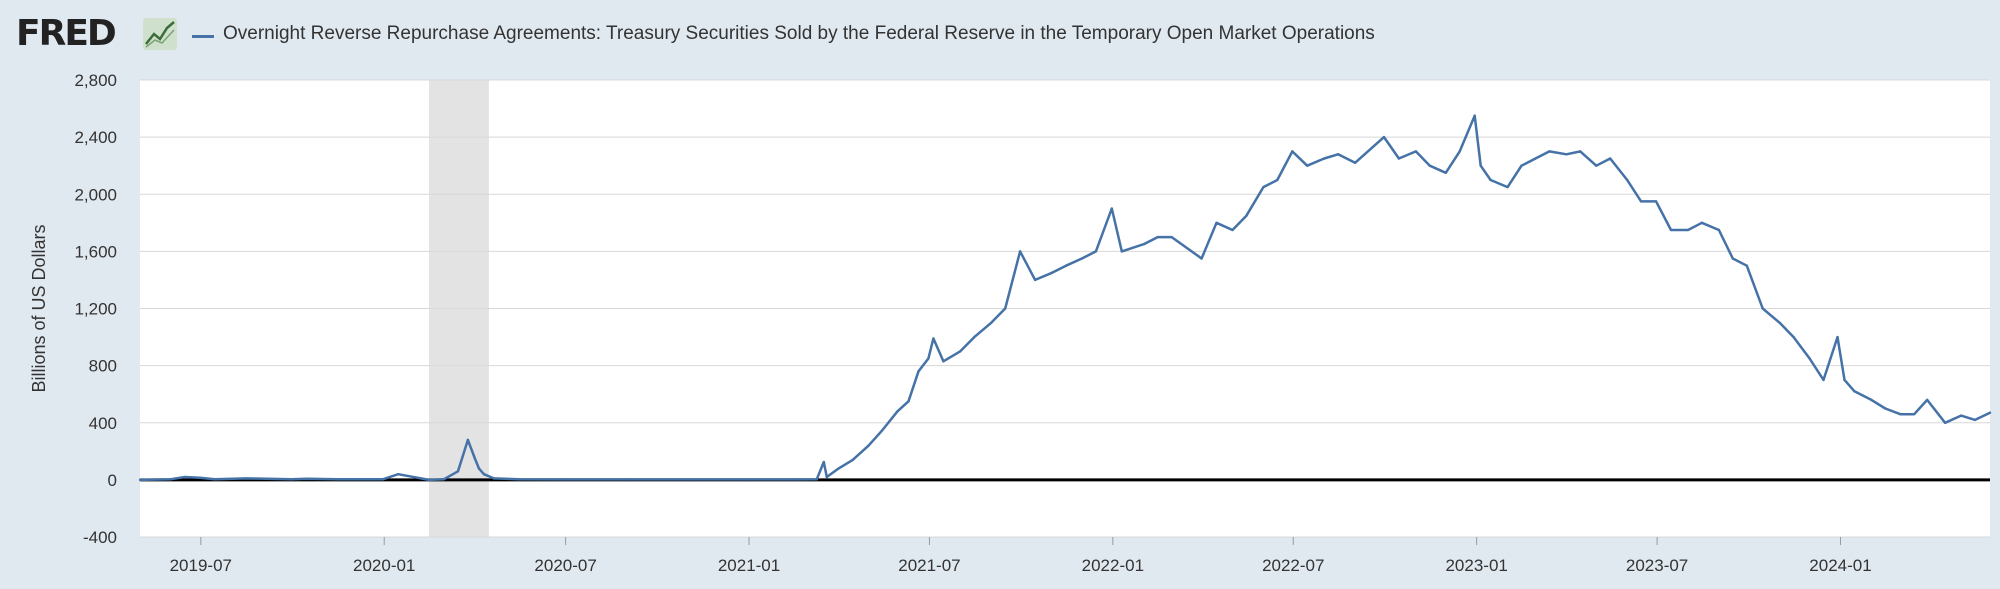 Image resolution: width=2000 pixels, height=589 pixels. I want to click on y-tick-label: 800, so click(103, 366).